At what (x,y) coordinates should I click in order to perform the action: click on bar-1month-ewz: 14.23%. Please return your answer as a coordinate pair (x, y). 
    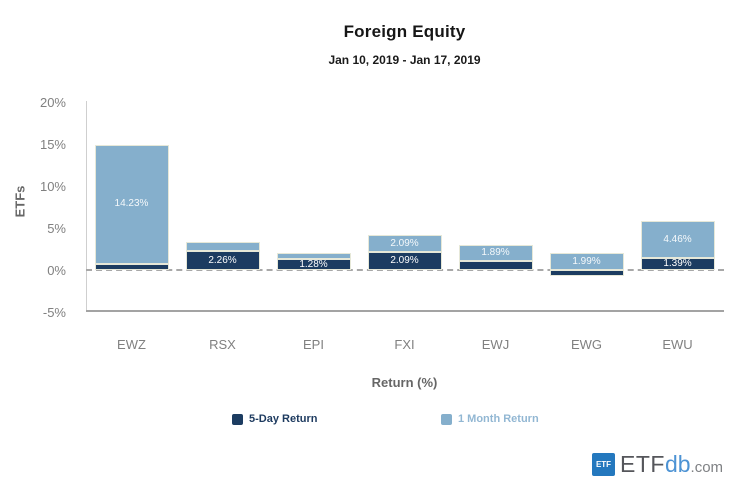
    Looking at the image, I should click on (131, 204).